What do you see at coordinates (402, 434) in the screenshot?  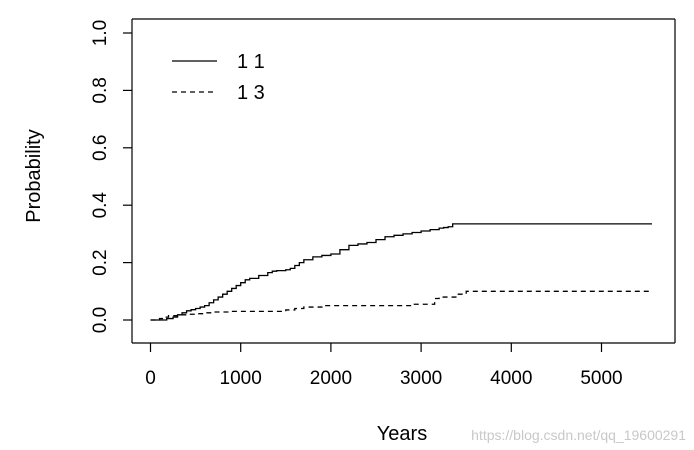 I see `x-axis-label: Years` at bounding box center [402, 434].